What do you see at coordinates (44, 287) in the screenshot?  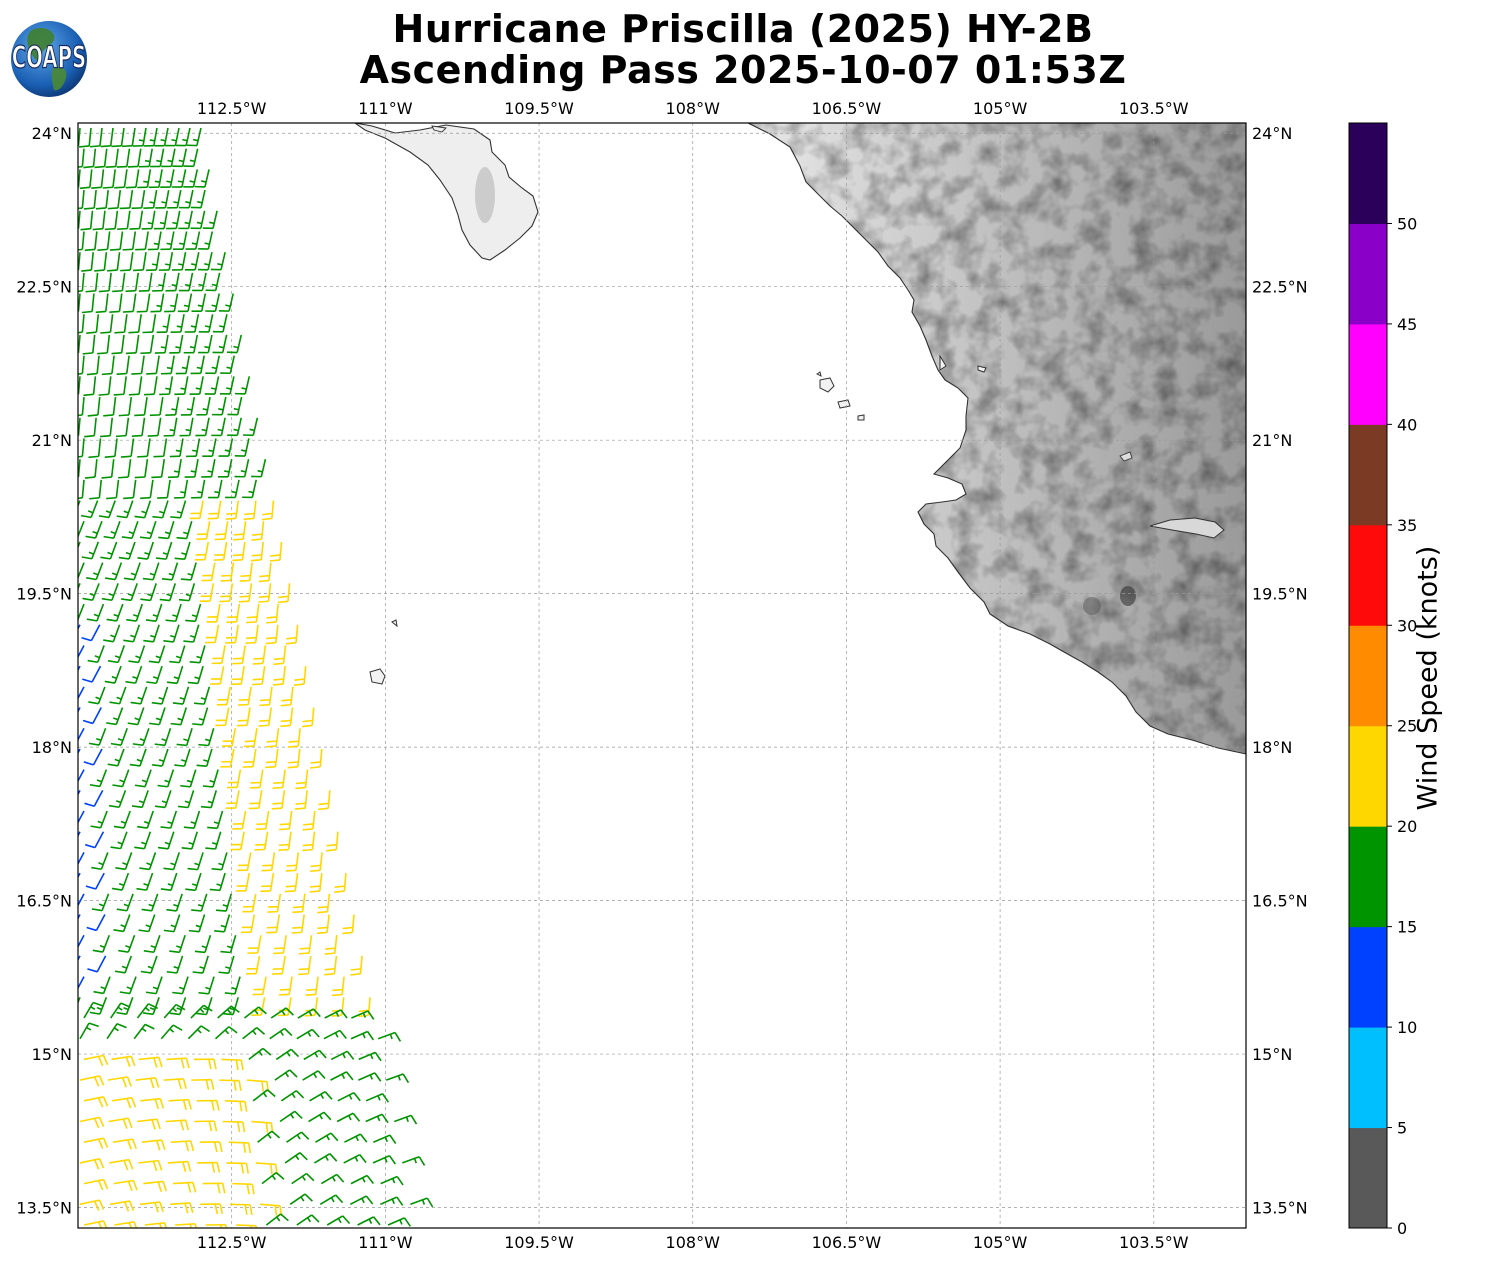 I see `lat-tick-label-left: 22.5°N` at bounding box center [44, 287].